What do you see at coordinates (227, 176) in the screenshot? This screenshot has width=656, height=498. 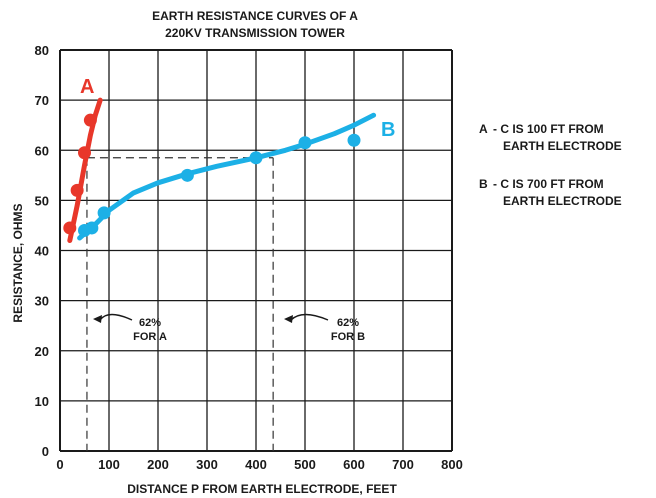 I see `series-b-line` at bounding box center [227, 176].